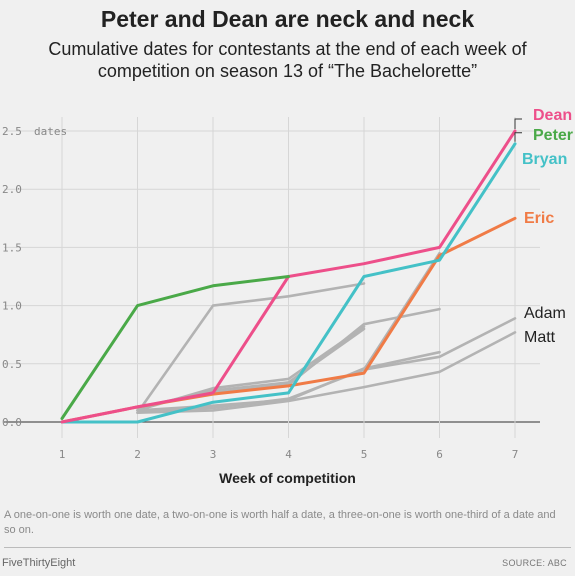  Describe the element at coordinates (540, 337) in the screenshot. I see `series-label-matt: Matt` at that location.